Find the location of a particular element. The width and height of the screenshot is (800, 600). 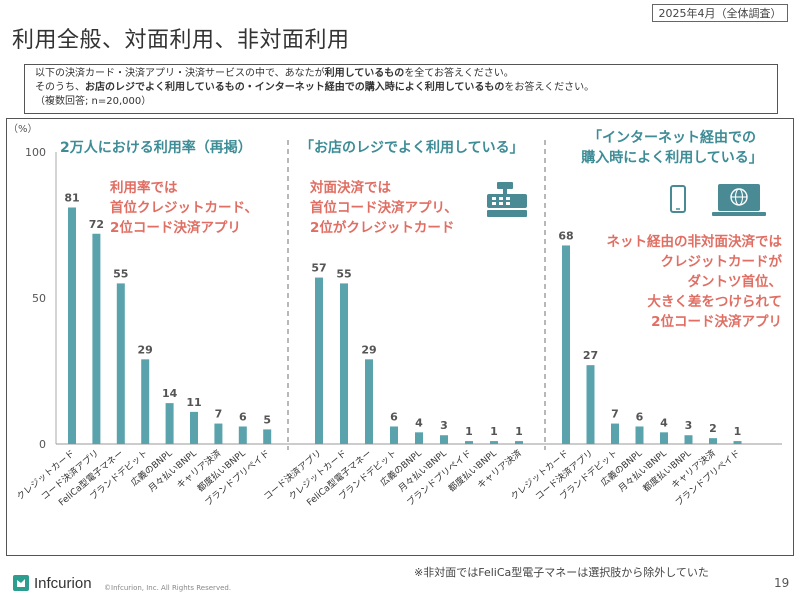

y-tick-label: 0 is located at coordinates (42, 444).